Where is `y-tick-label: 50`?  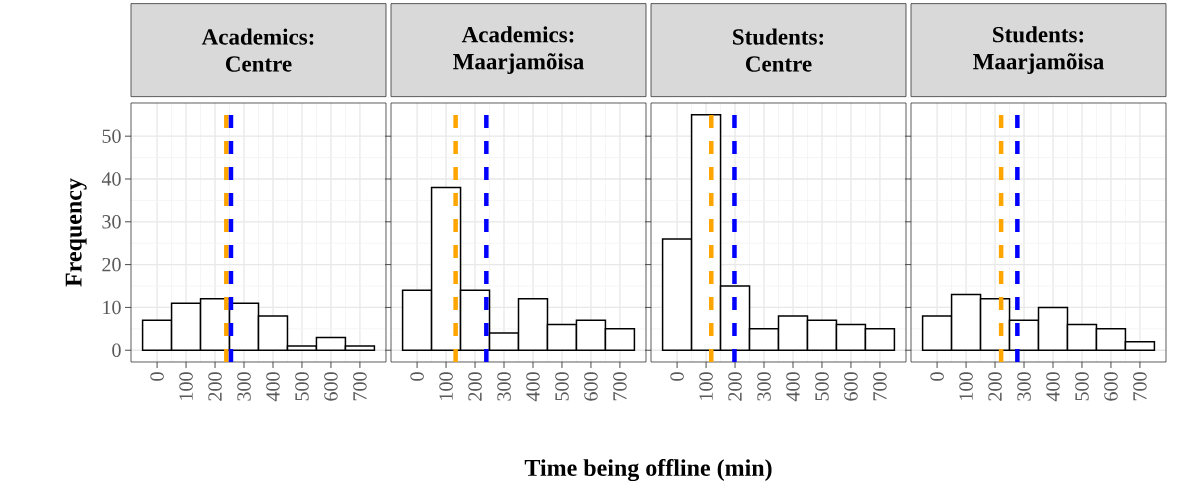
y-tick-label: 50 is located at coordinates (111, 136).